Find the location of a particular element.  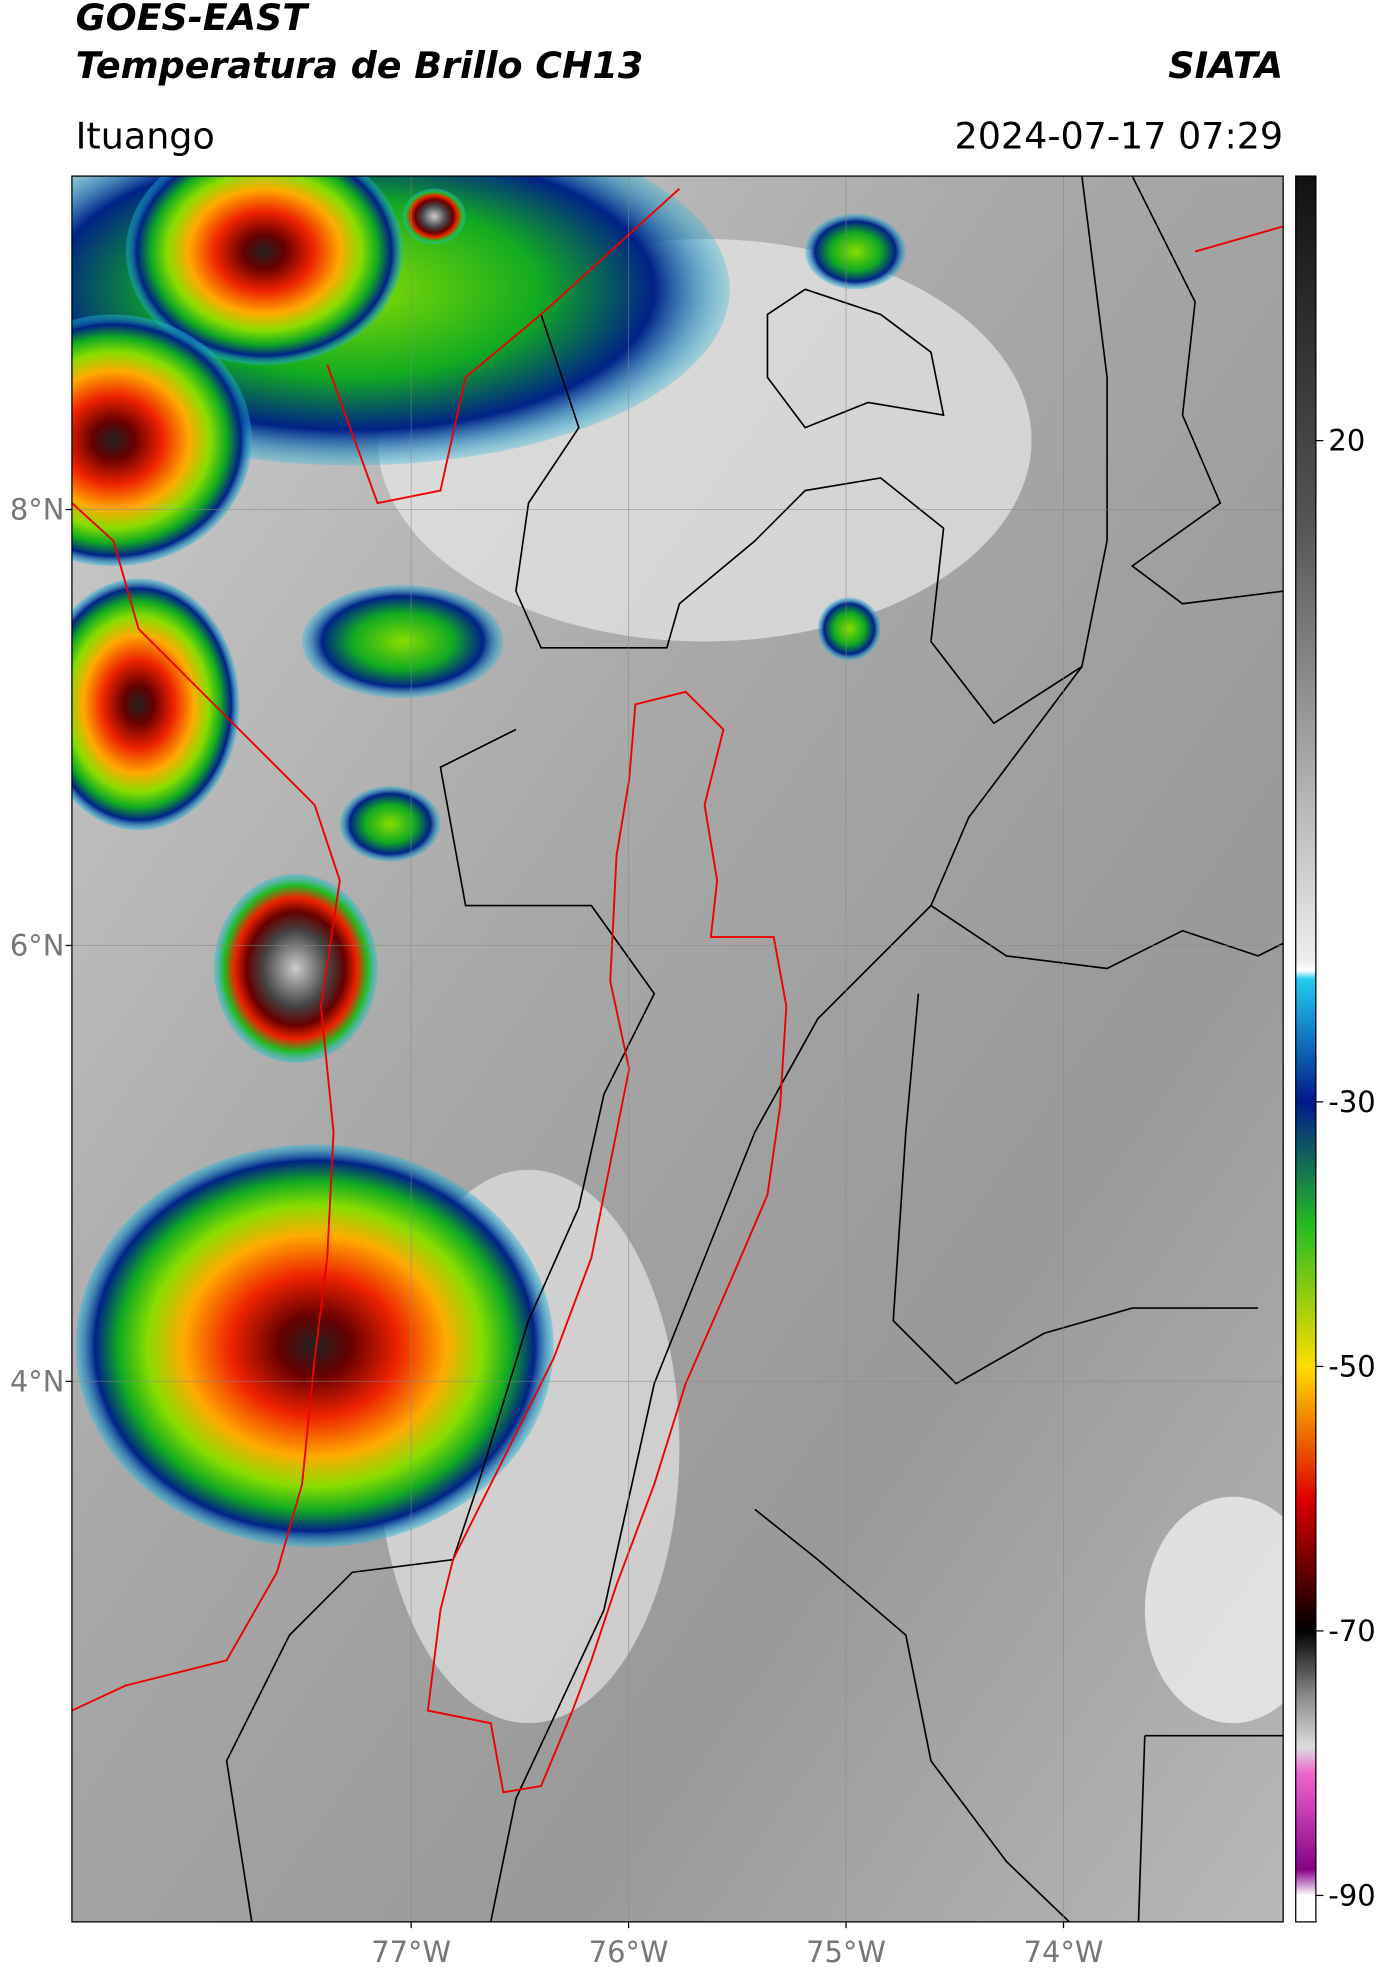

lon-tick-label: 75°W is located at coordinates (846, 1952).